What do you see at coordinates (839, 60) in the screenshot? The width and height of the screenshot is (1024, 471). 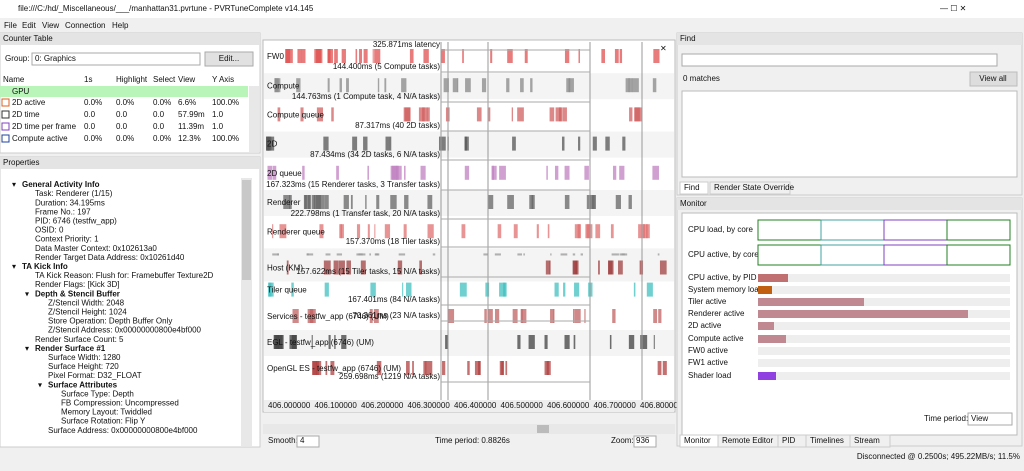 I see `find-input` at bounding box center [839, 60].